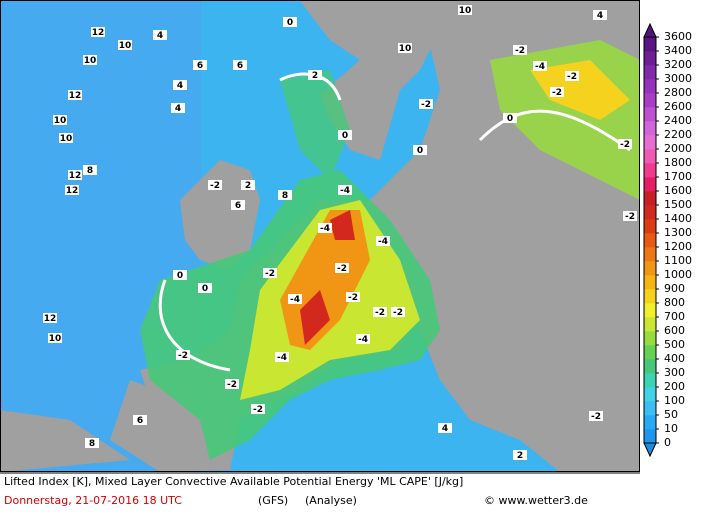  What do you see at coordinates (536, 500) in the screenshot?
I see `caption-credit: © www.wetter3.de` at bounding box center [536, 500].